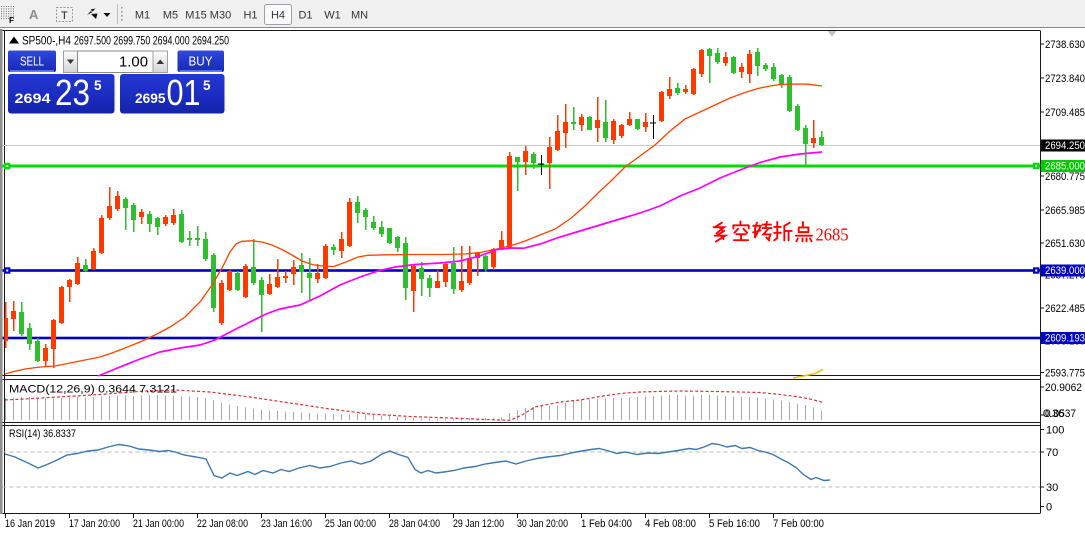 This screenshot has height=534, width=1085. Describe the element at coordinates (72, 92) in the screenshot. I see `svg-text: 23` at that location.